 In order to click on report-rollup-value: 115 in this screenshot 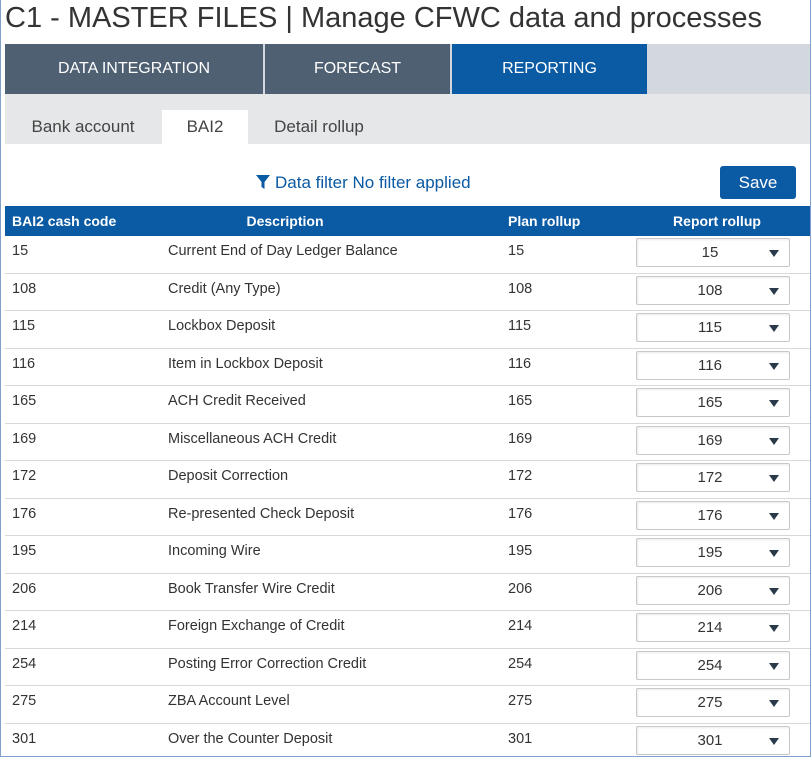, I will do `click(710, 327)`.